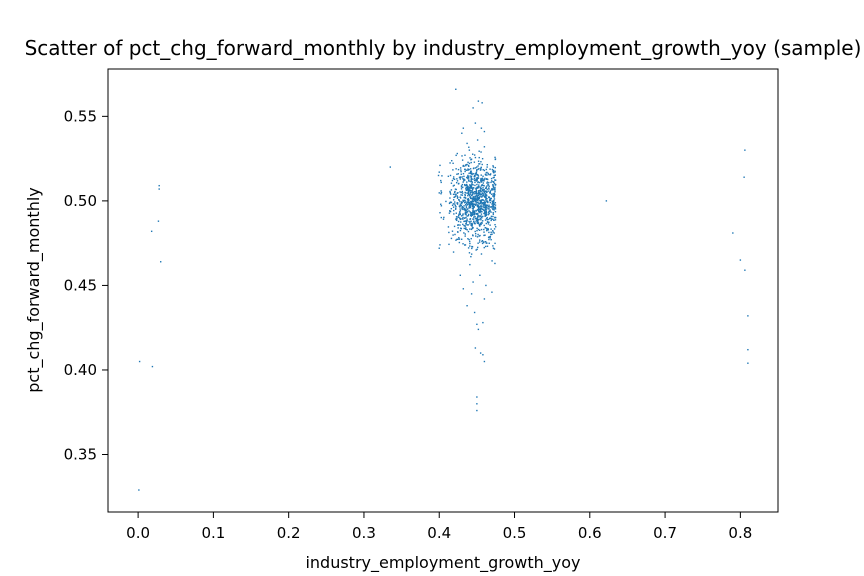  Describe the element at coordinates (590, 533) in the screenshot. I see `x-tick-label: 0.6` at that location.